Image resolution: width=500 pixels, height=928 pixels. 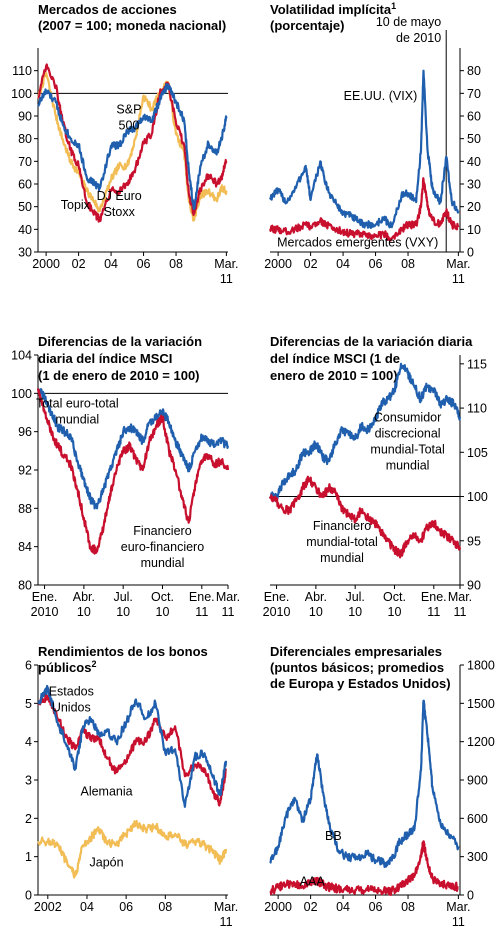 I want to click on series-label: Topix, so click(x=76, y=205).